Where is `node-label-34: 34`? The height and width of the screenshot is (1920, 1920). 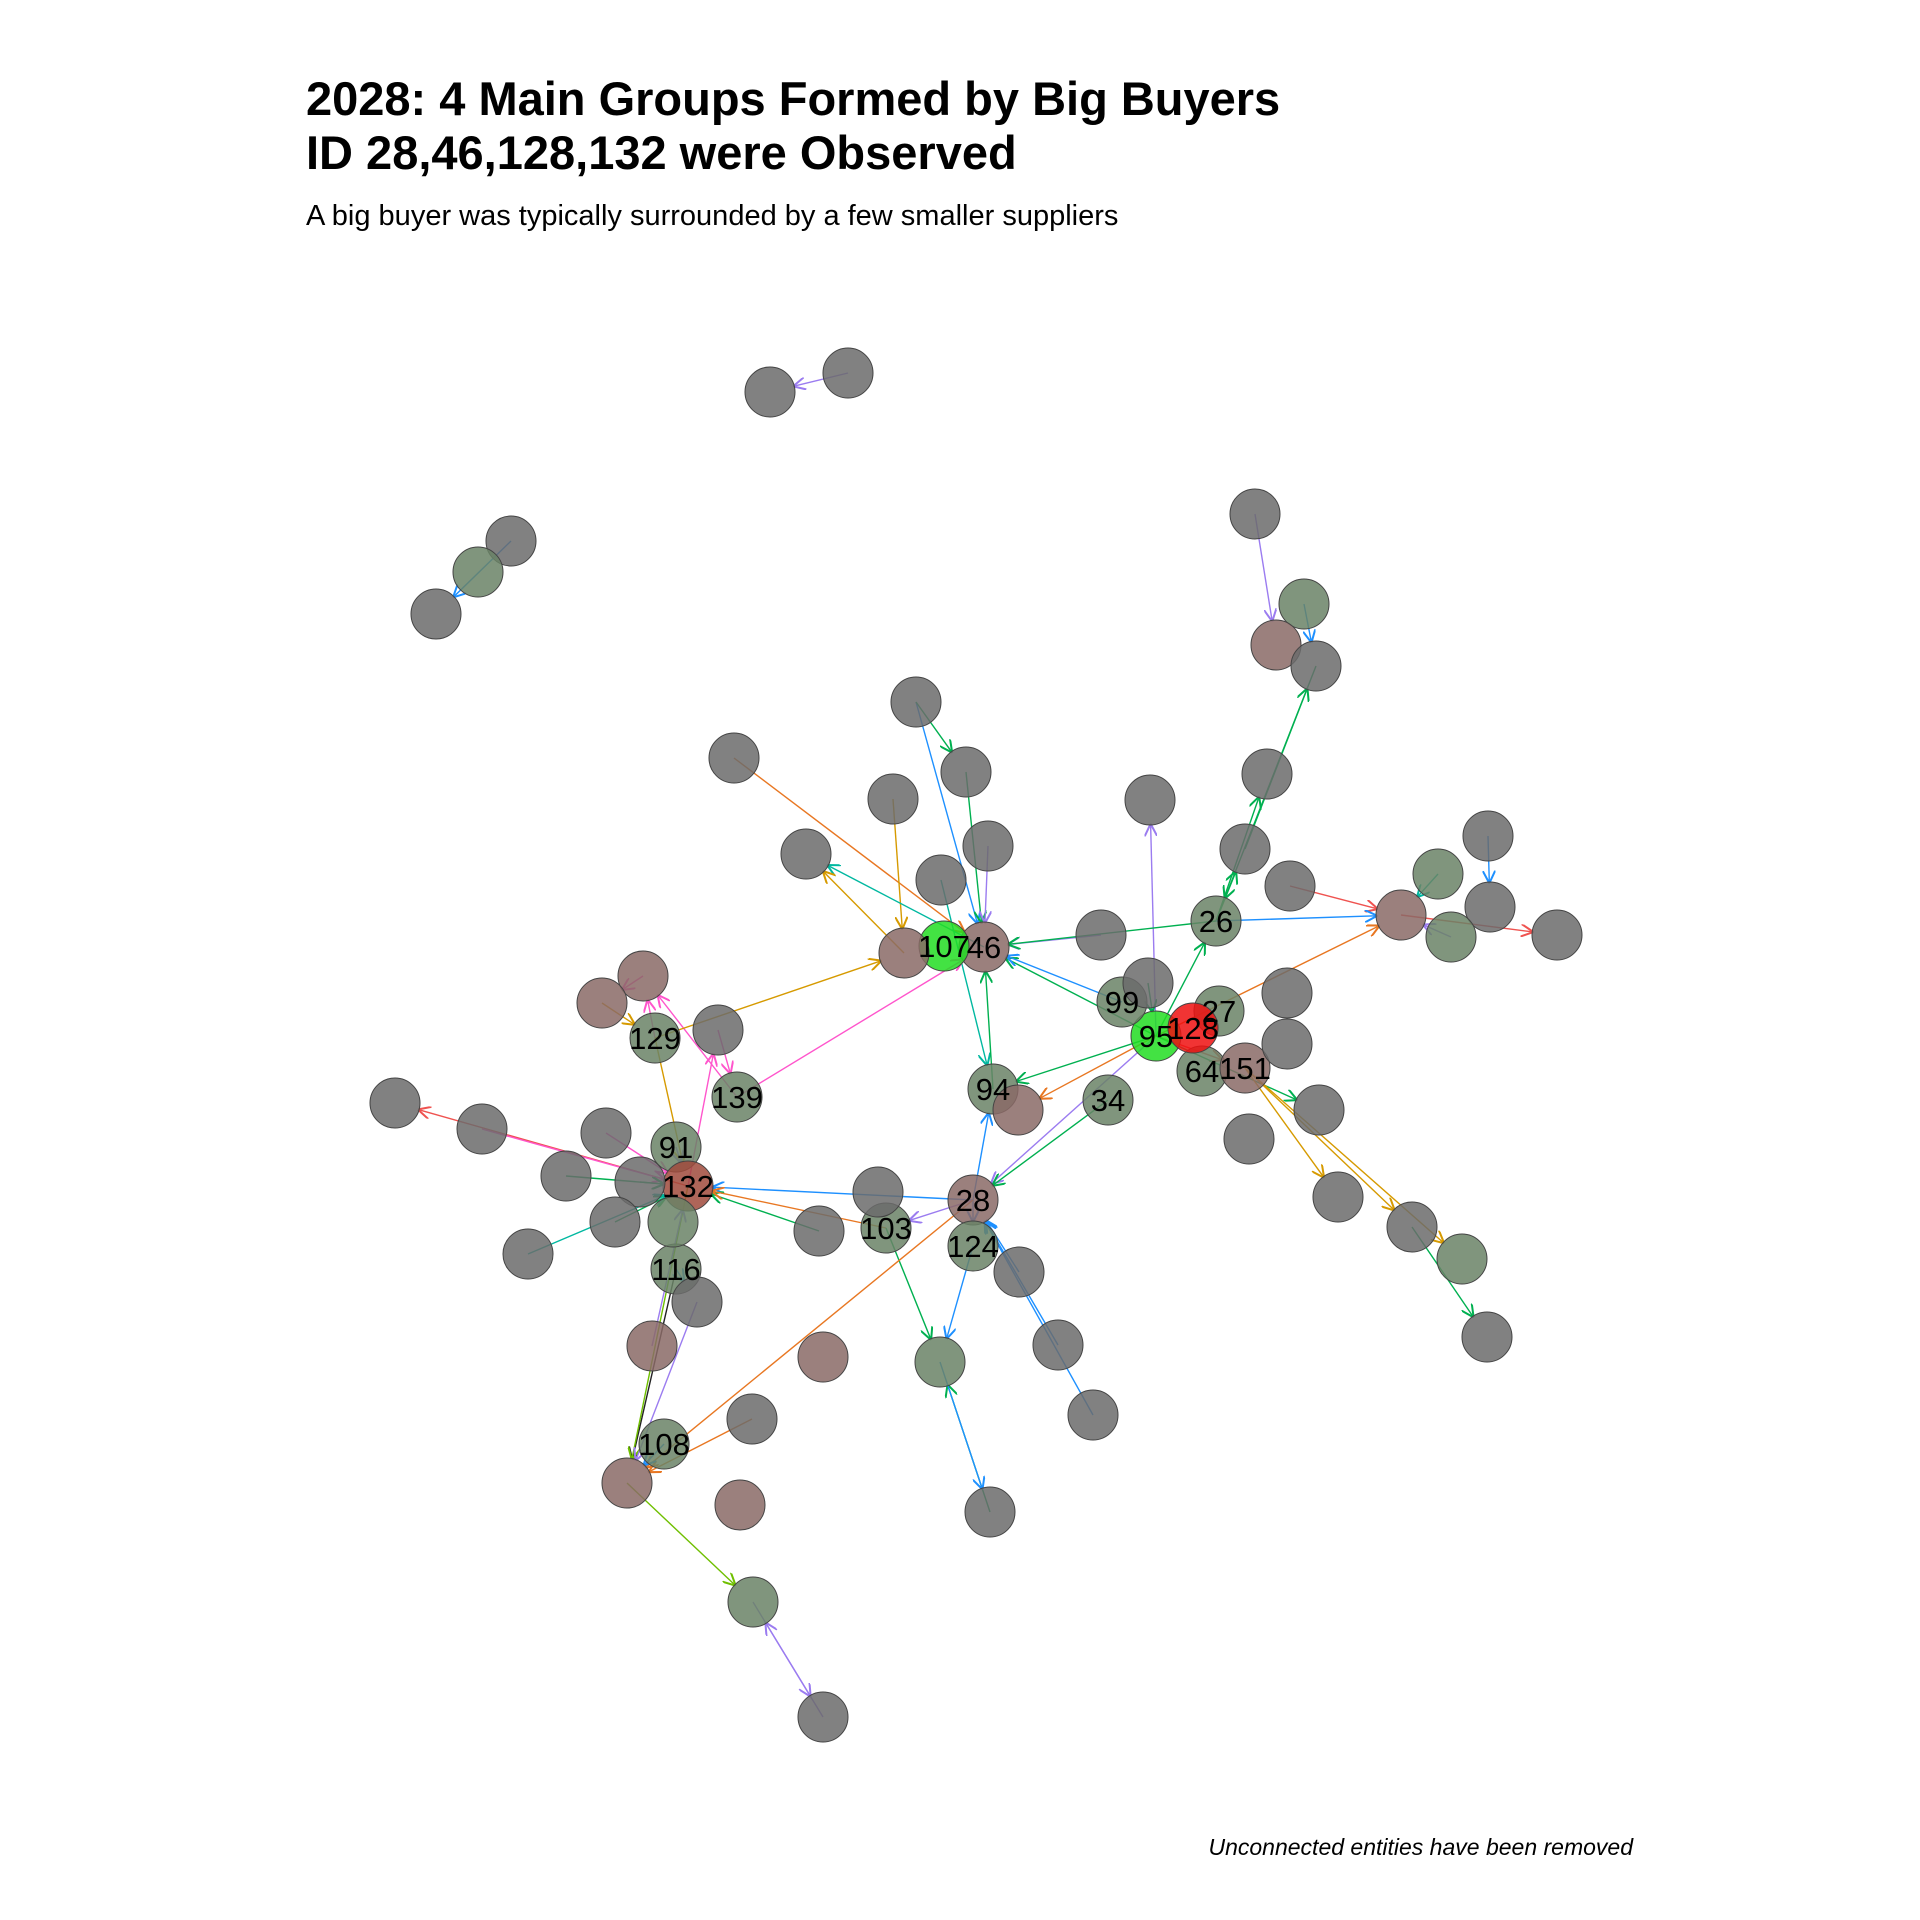
node-label-34: 34 is located at coordinates (1108, 1100).